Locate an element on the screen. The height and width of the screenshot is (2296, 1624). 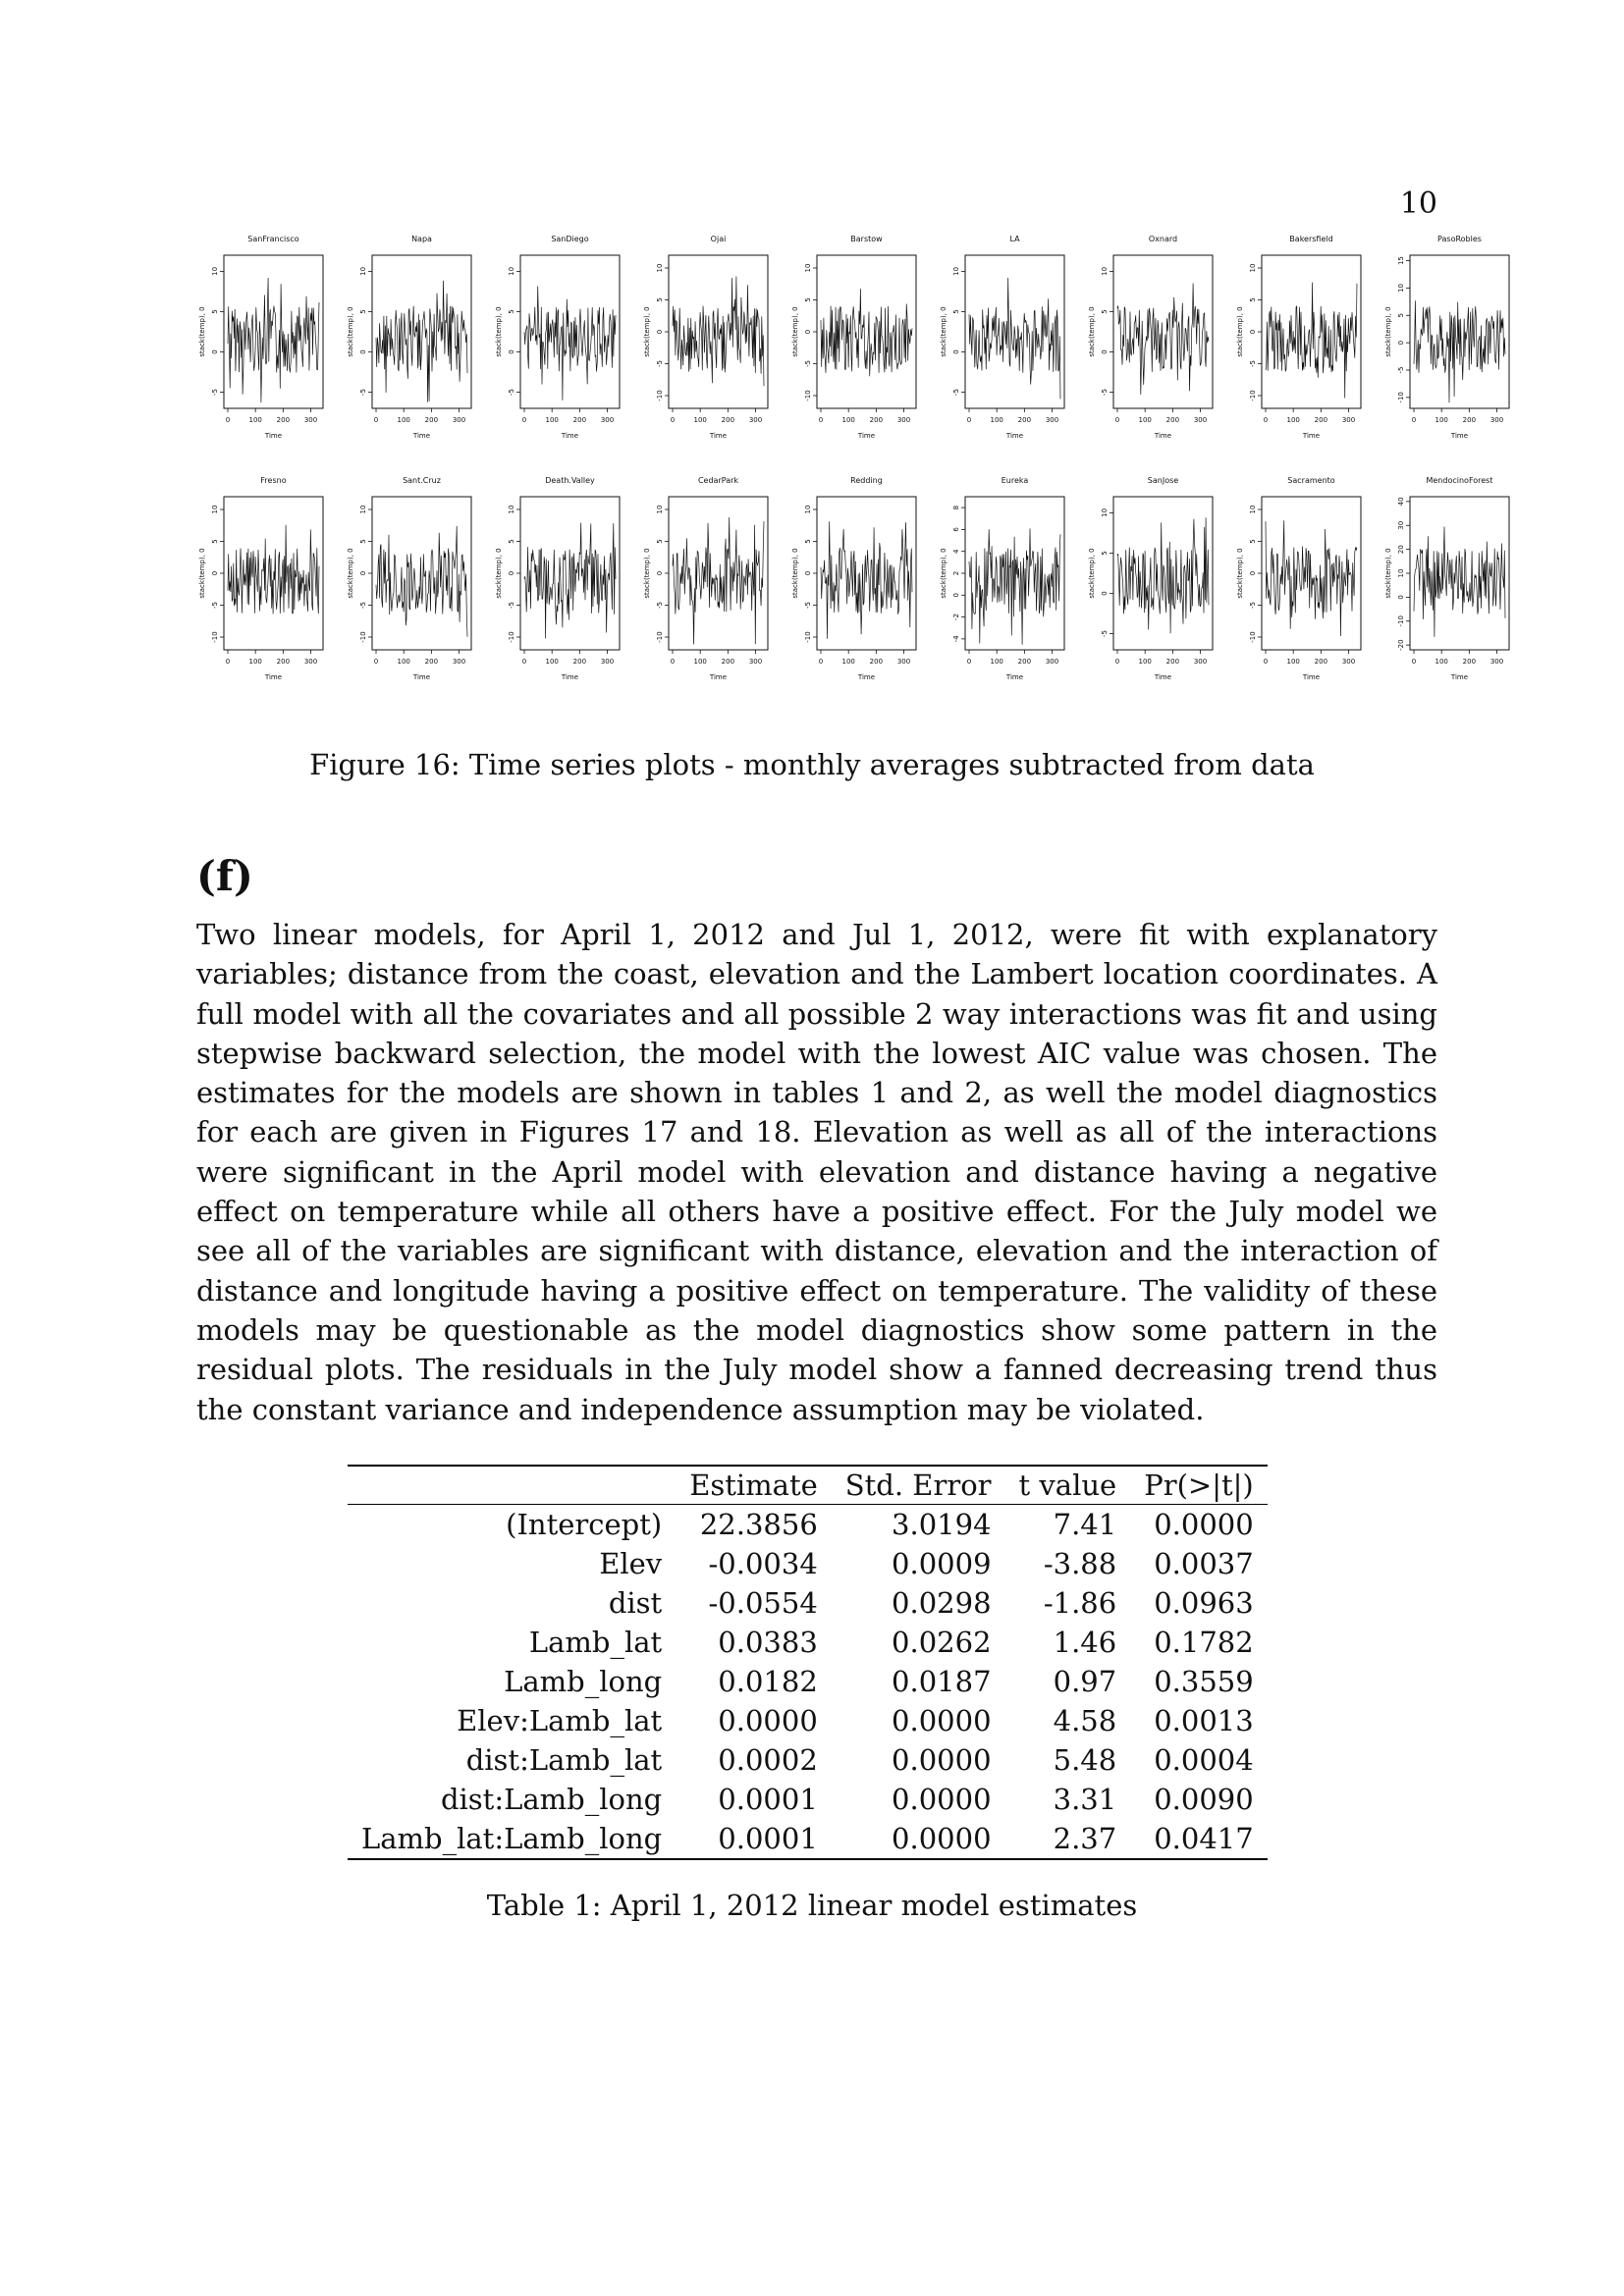
plot-title: Barstow is located at coordinates (866, 239).